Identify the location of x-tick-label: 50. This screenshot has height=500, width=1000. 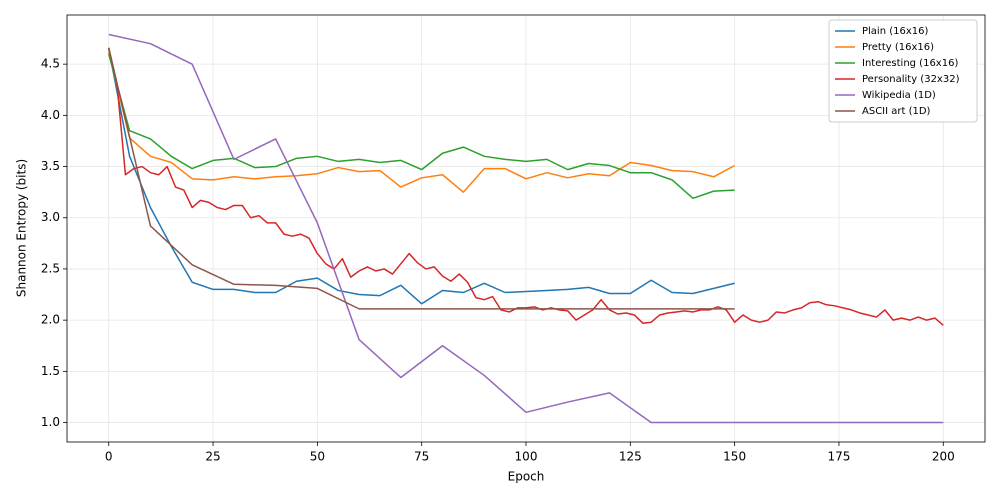
(317, 457).